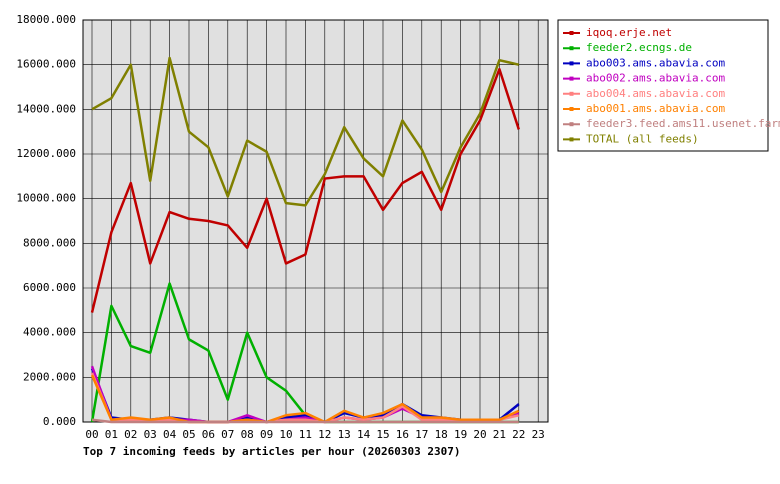 The height and width of the screenshot is (484, 780). What do you see at coordinates (538, 434) in the screenshot?
I see `x-tick-label: 23` at bounding box center [538, 434].